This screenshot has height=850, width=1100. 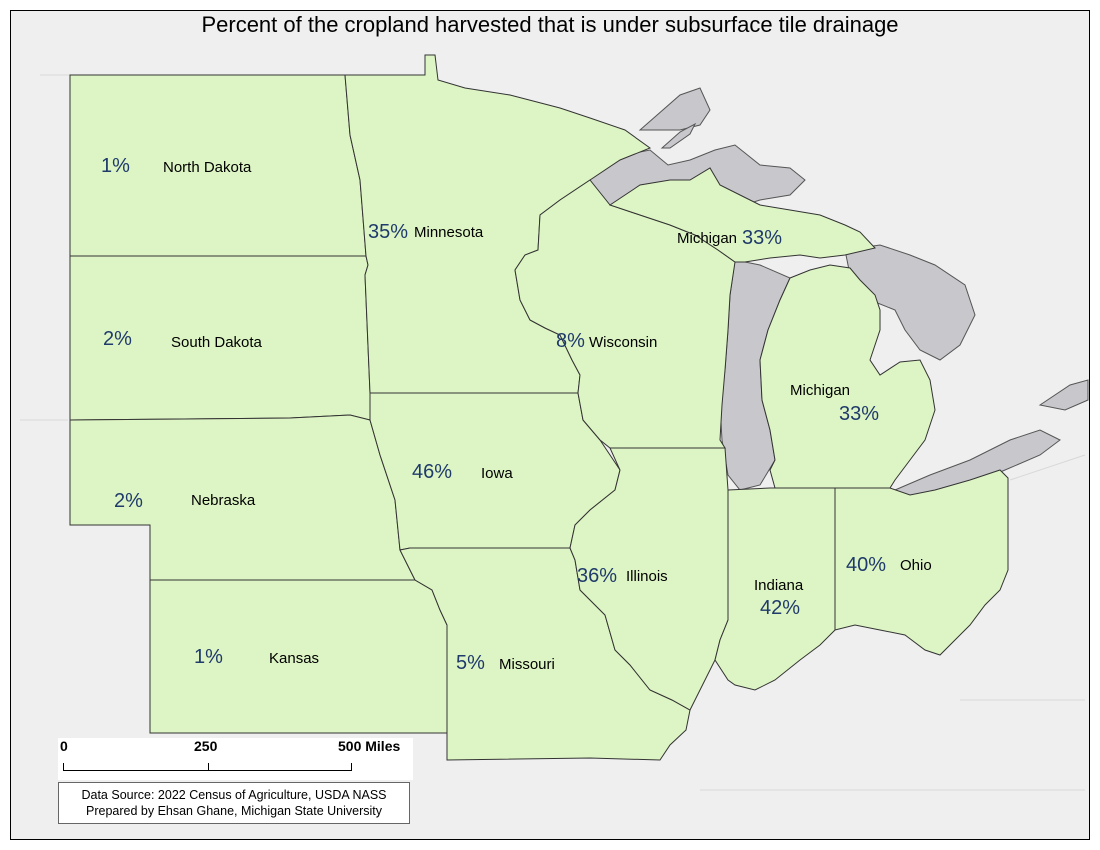 I want to click on label-illinois: Illinois, so click(x=647, y=576).